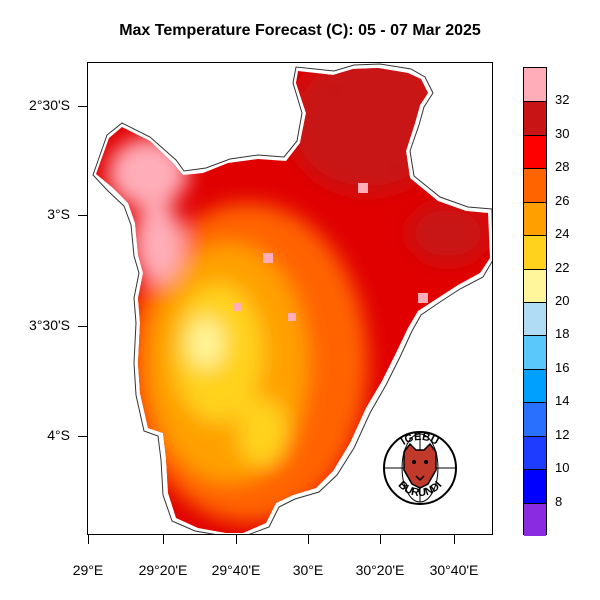  What do you see at coordinates (562, 367) in the screenshot?
I see `colorbar-label: 16` at bounding box center [562, 367].